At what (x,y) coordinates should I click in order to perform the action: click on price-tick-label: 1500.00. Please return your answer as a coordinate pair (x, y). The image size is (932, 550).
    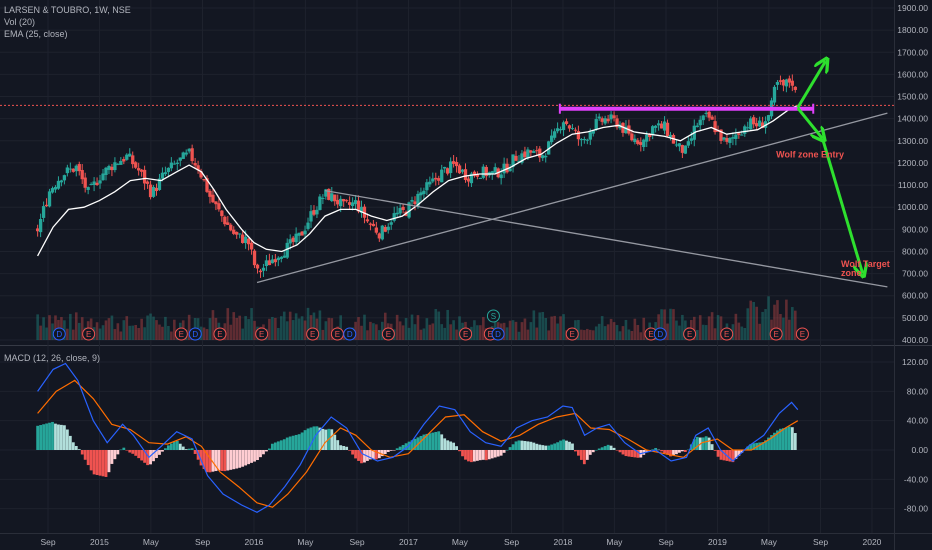
    Looking at the image, I should click on (912, 97).